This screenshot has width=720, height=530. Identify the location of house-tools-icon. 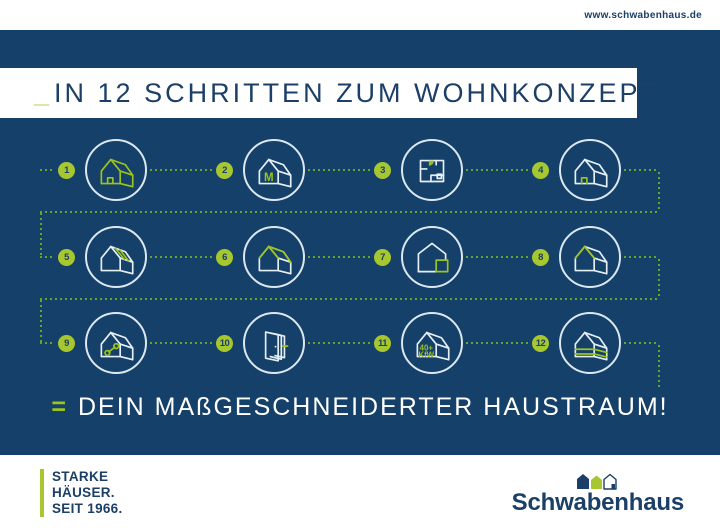
(116, 343).